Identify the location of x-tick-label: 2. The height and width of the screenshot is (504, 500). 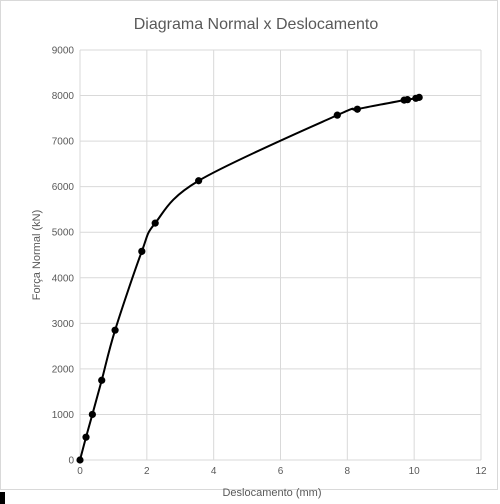
(147, 471).